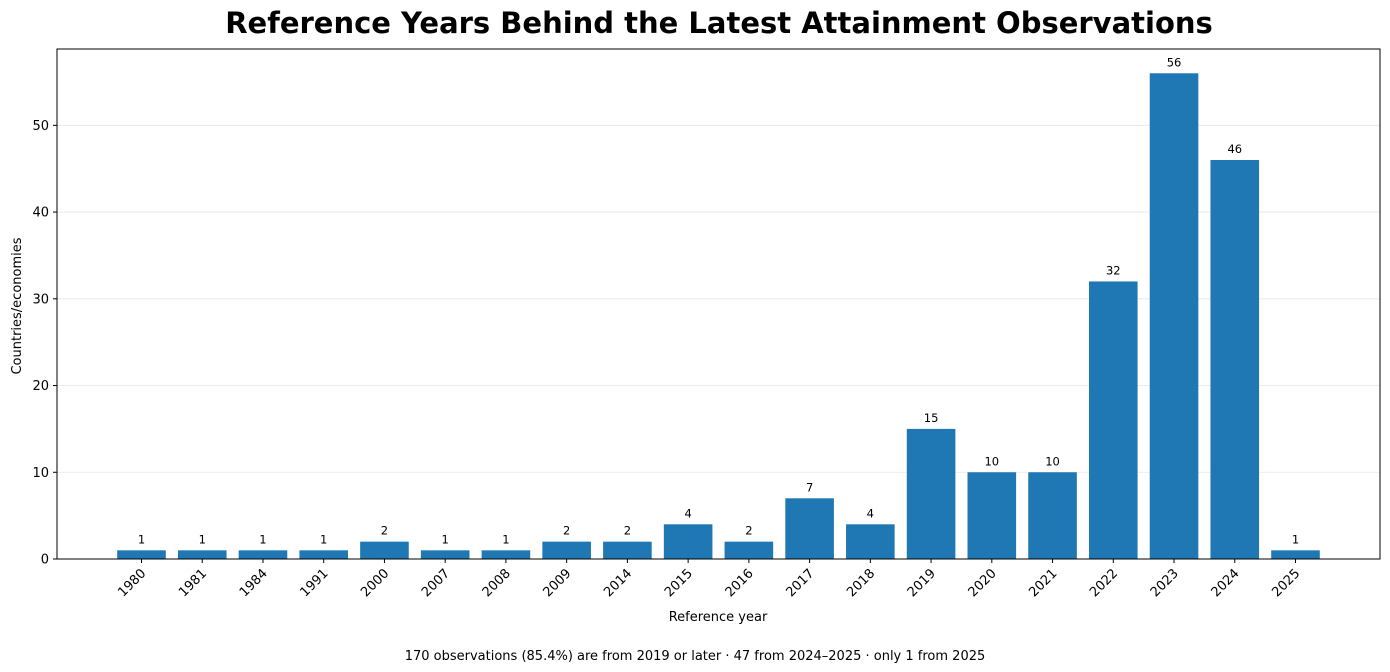 This screenshot has height=672, width=1390. What do you see at coordinates (375, 583) in the screenshot?
I see `x-tick-label-2000: 2000` at bounding box center [375, 583].